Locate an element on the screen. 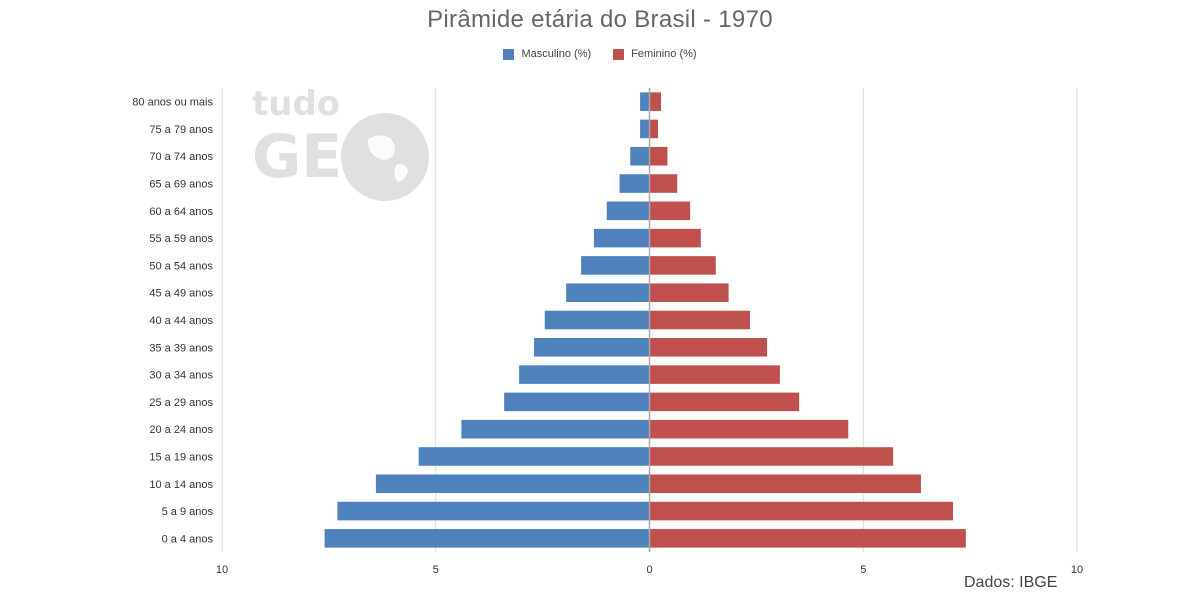  category-label: 75 a 79 anos is located at coordinates (181, 130).